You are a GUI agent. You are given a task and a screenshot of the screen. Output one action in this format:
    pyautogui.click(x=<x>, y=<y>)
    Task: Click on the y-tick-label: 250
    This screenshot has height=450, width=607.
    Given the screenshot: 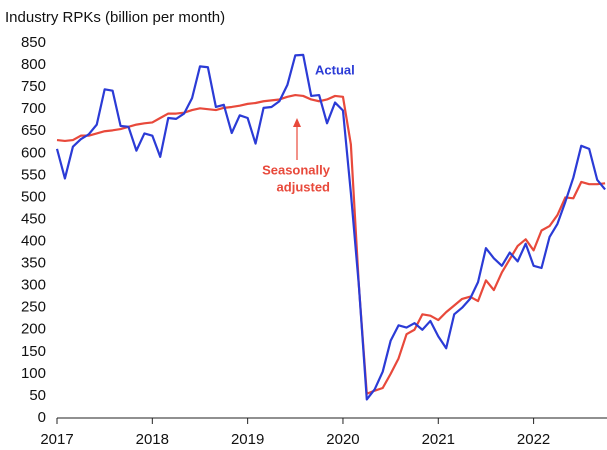 What is the action you would take?
    pyautogui.click(x=33, y=307)
    